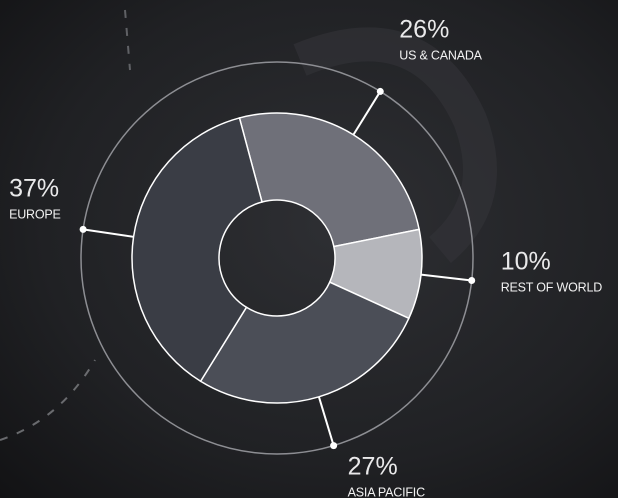 This screenshot has height=498, width=618. What do you see at coordinates (440, 55) in the screenshot?
I see `category-label: US & CANADA` at bounding box center [440, 55].